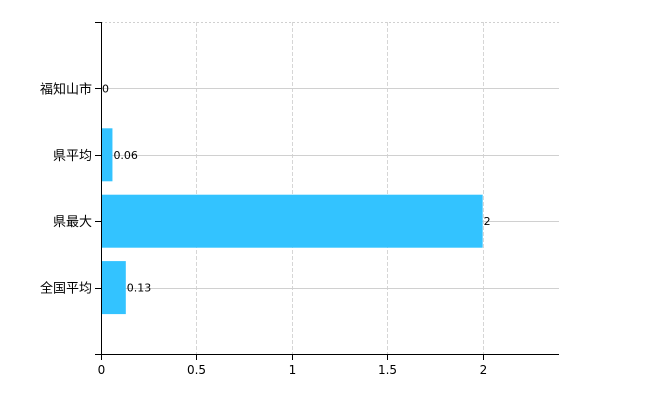 The height and width of the screenshot is (400, 650). I want to click on category-label: 県最大, so click(72, 222).